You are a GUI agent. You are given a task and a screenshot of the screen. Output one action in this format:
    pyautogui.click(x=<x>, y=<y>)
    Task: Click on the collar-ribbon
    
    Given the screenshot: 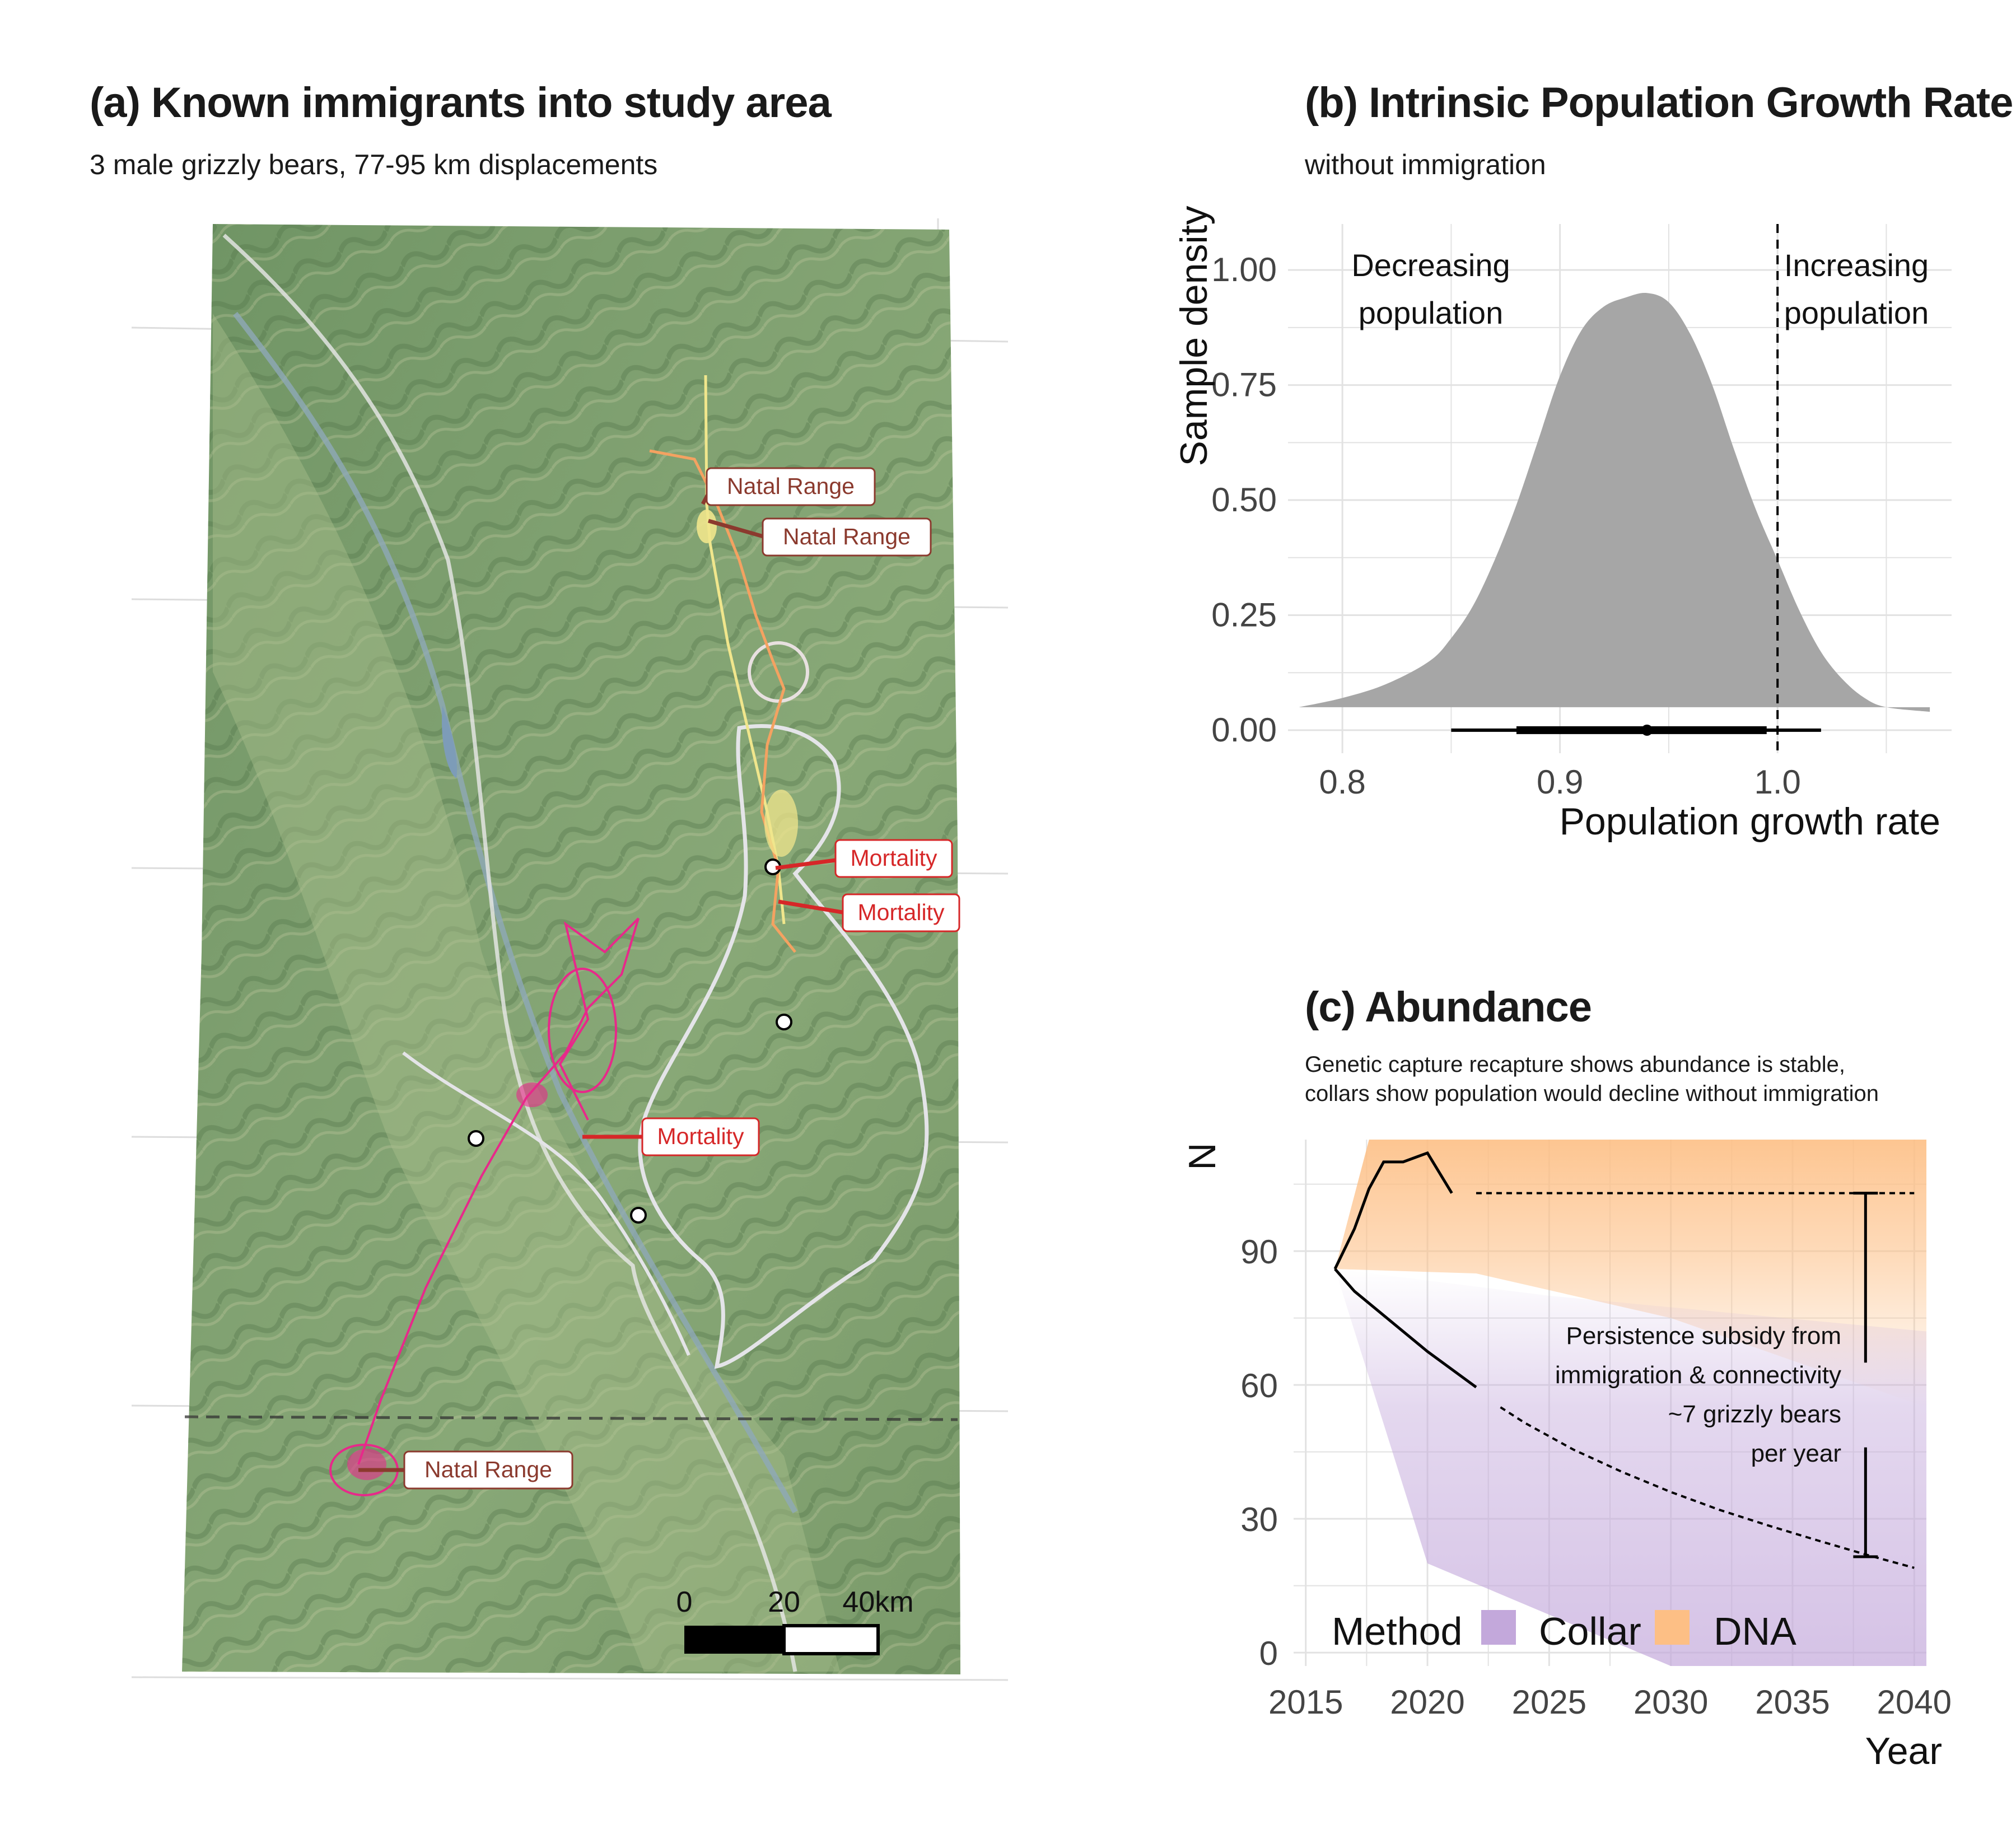 What is the action you would take?
    pyautogui.click(x=1630, y=1467)
    